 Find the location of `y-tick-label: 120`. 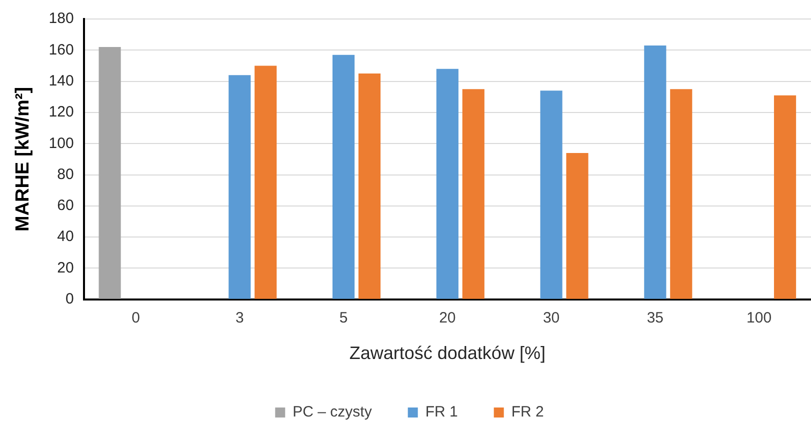

y-tick-label: 120 is located at coordinates (61, 112).